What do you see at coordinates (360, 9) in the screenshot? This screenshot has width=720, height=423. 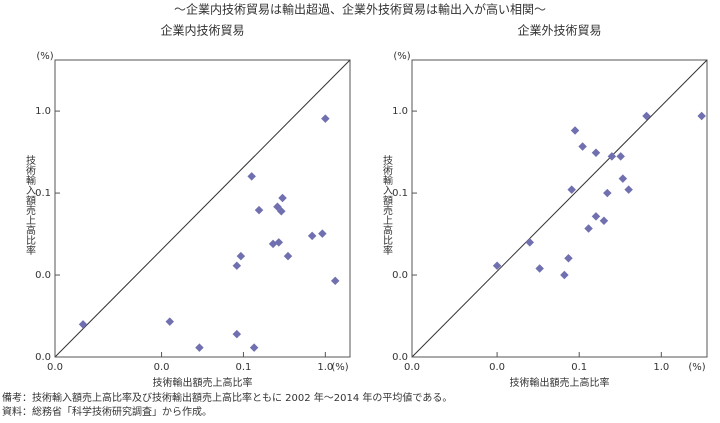 I see `page-title: ～企業内技術貿易は輸出超過、企業外技術貿易は輸出入が高い相関～` at bounding box center [360, 9].